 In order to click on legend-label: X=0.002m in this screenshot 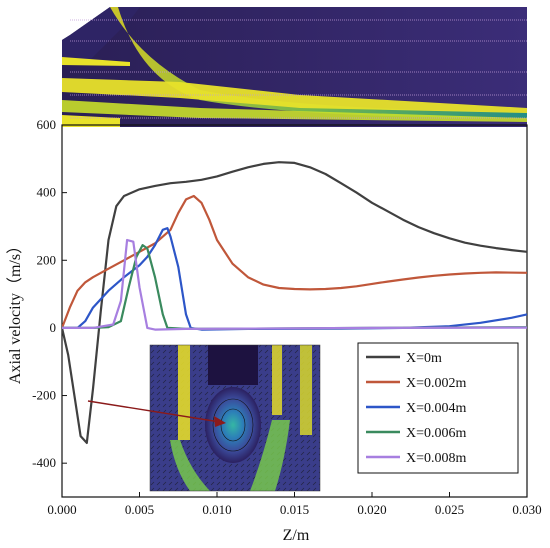, I will do `click(436, 383)`.